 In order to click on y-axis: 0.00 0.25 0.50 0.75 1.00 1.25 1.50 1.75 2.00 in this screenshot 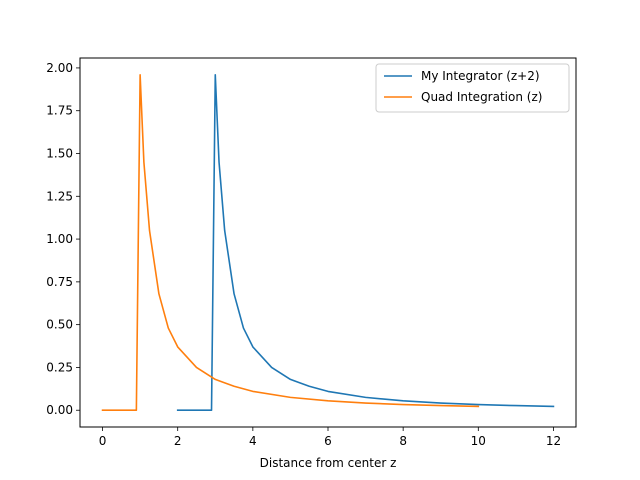, I will do `click(63, 239)`.